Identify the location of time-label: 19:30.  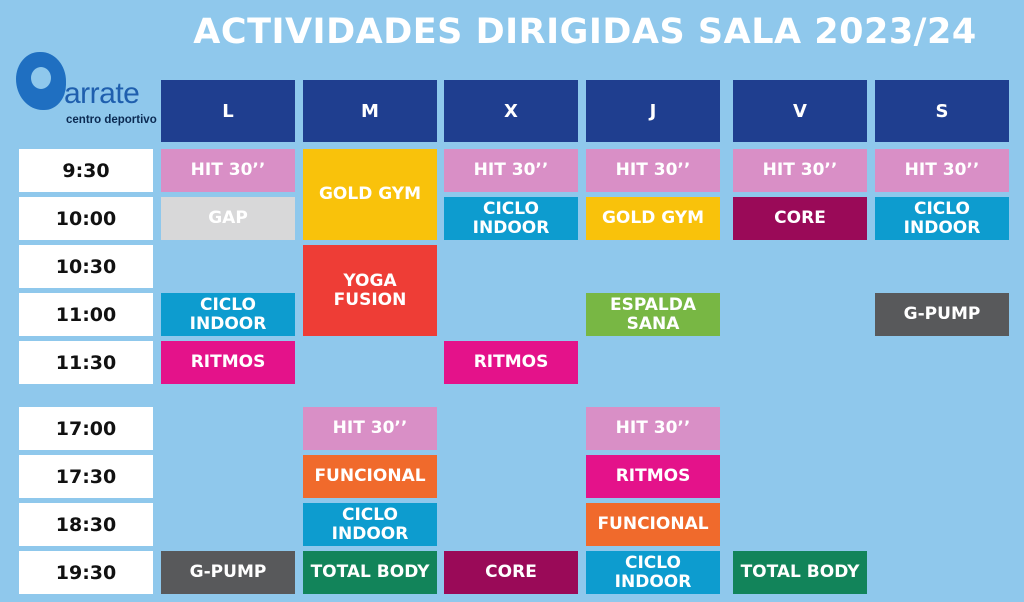
(86, 572).